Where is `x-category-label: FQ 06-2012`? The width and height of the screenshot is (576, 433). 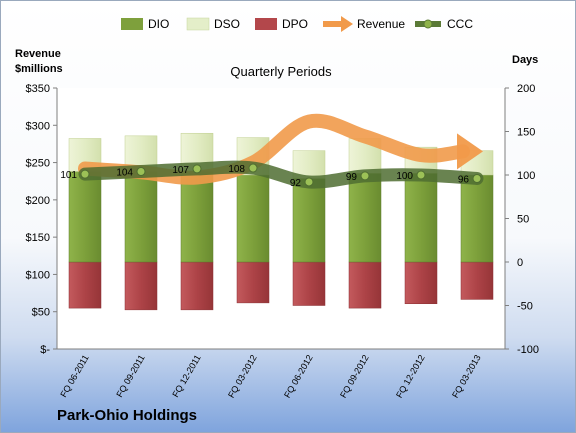 x-category-label: FQ 06-2012 is located at coordinates (298, 376).